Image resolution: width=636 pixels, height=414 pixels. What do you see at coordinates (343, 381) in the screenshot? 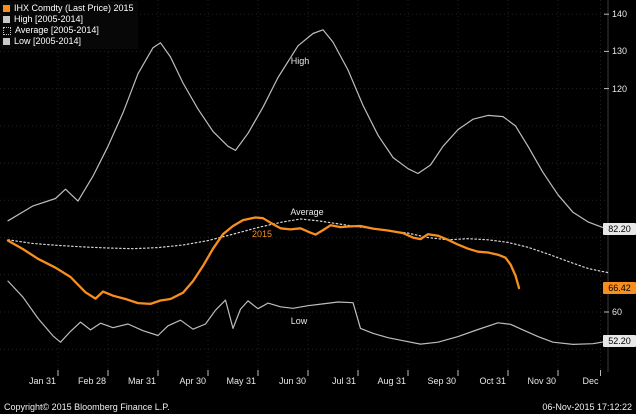
I see `x-tick-label: Jul 31` at bounding box center [343, 381].